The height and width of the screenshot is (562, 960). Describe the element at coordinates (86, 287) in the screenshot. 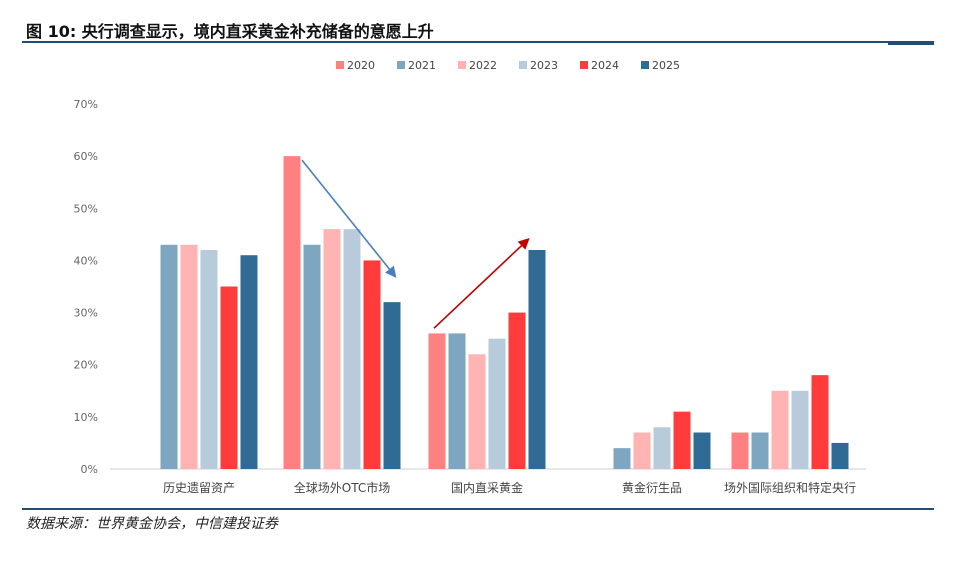

I see `y-axis: 0% 10% 20% 30% 40% 50% 60% 70%` at that location.